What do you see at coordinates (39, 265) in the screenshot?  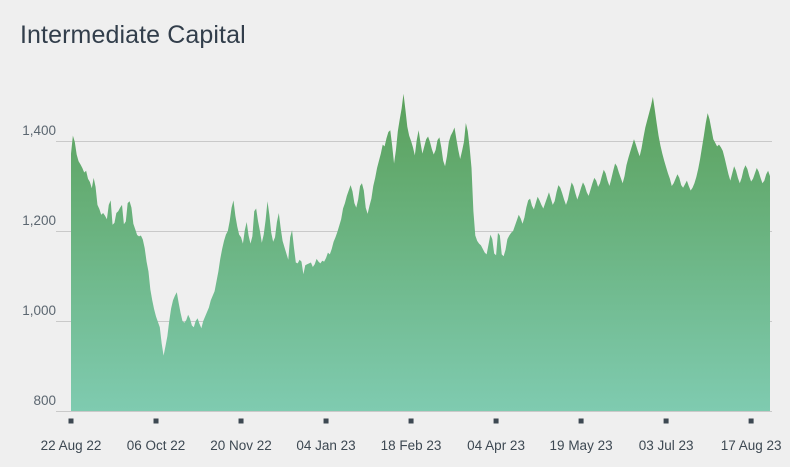 I see `y-axis-labels: 800 1,000 1,200 1,400` at bounding box center [39, 265].